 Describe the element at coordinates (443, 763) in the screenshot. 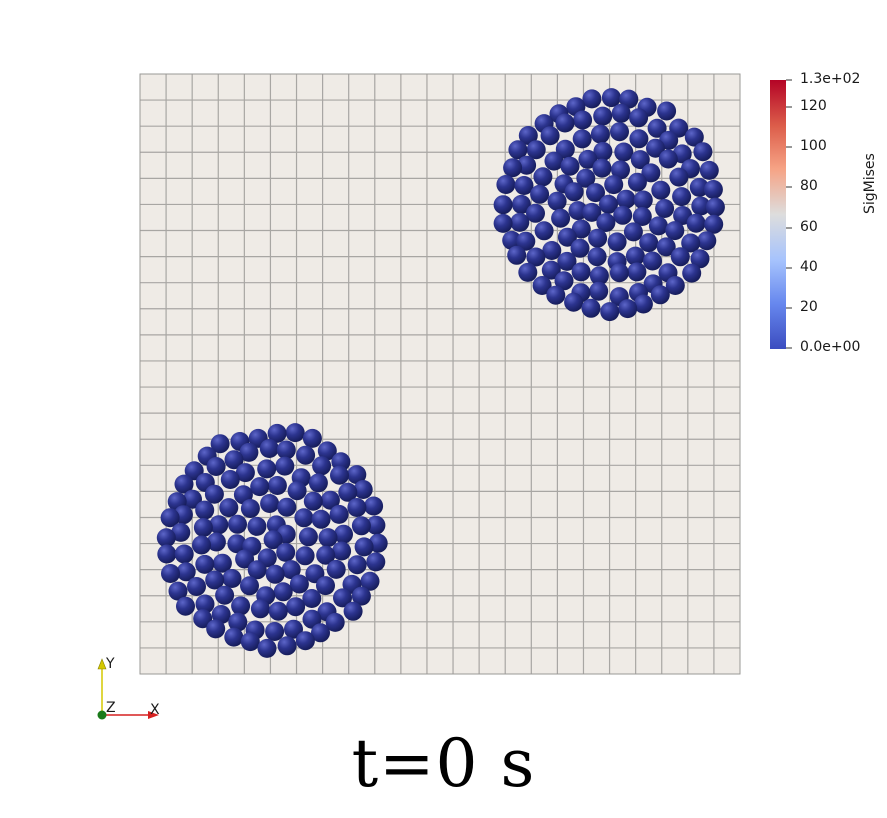

I see `time-label: t=0 s` at that location.